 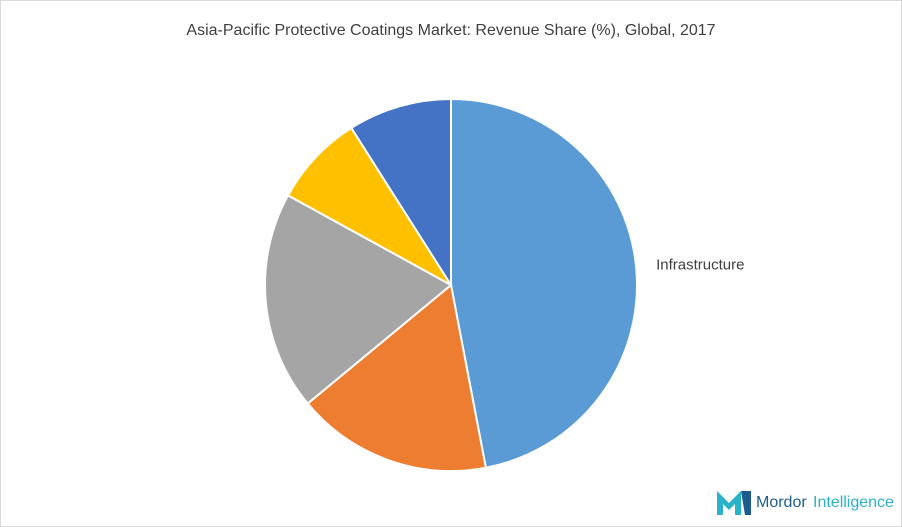 What do you see at coordinates (853, 502) in the screenshot?
I see `logo-word: Intelligence` at bounding box center [853, 502].